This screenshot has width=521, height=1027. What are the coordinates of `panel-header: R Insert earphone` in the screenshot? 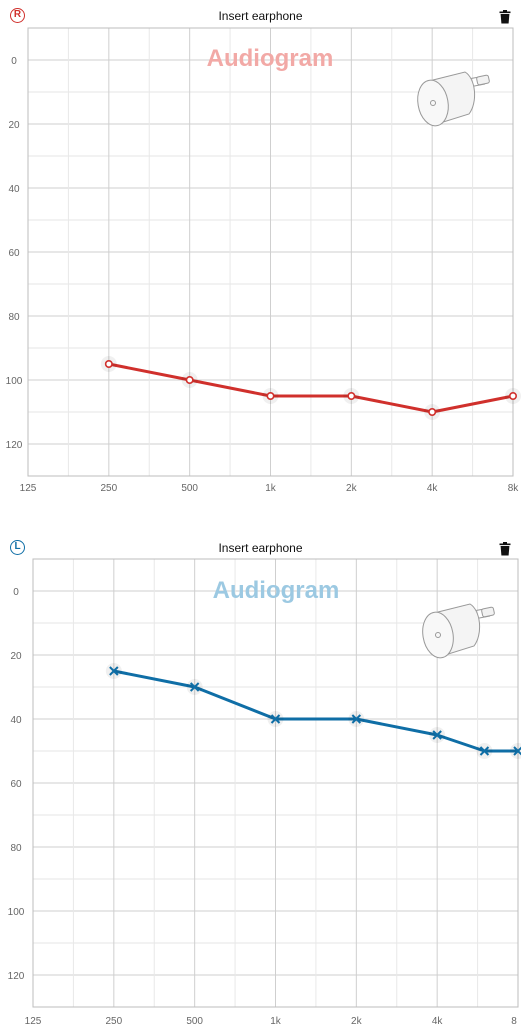 It's located at (260, 14).